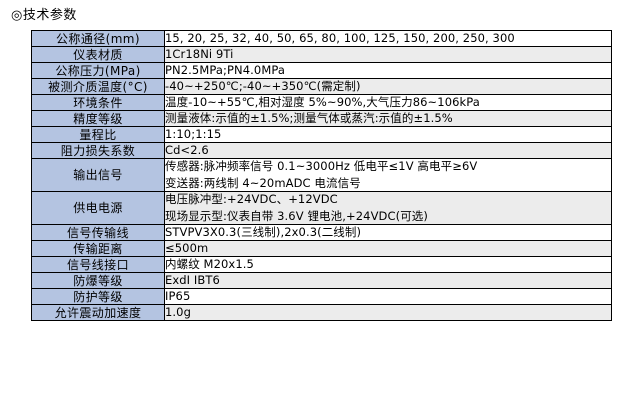 The width and height of the screenshot is (624, 409). I want to click on table-row: 防护等级 IP65, so click(321, 296).